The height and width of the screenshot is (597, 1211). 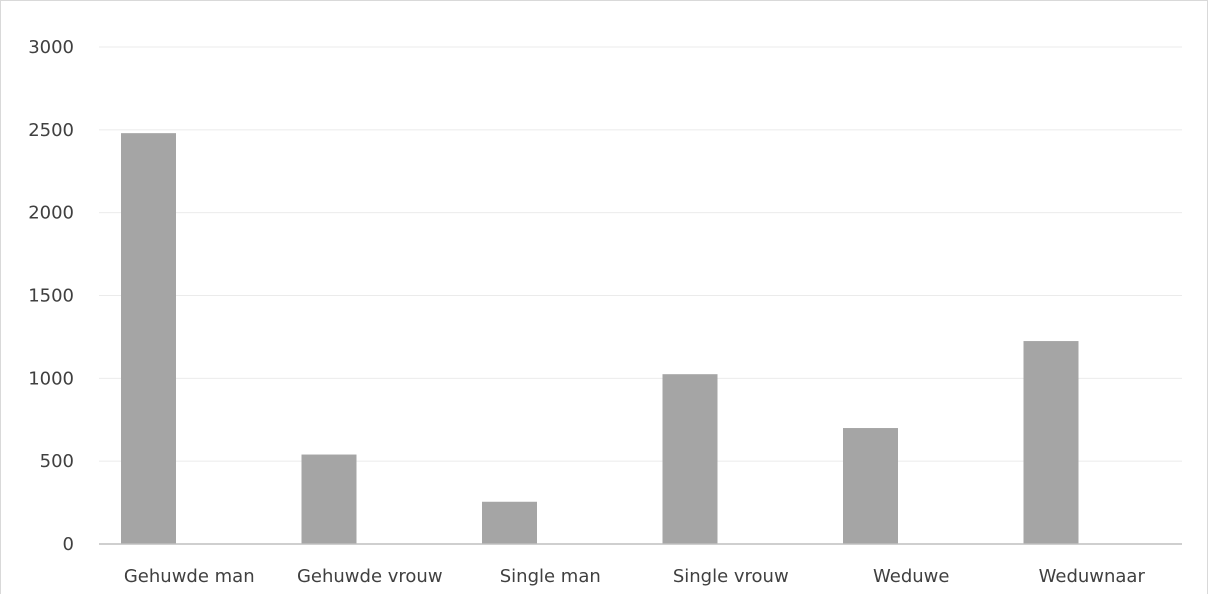 I want to click on y-tick-label: 0, so click(x=68, y=544).